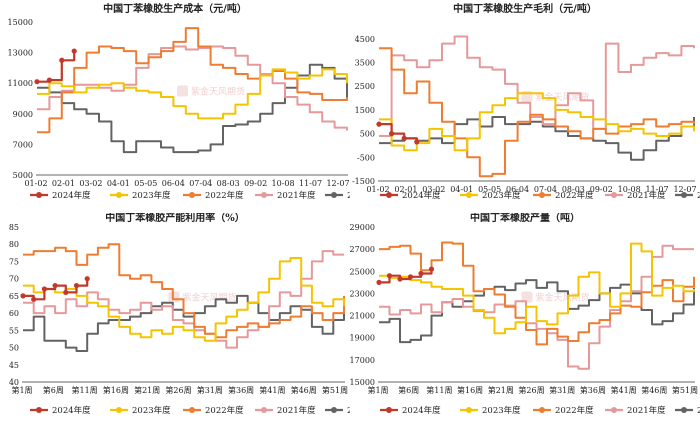 The width and height of the screenshot is (700, 426). What do you see at coordinates (362, 227) in the screenshot?
I see `y-tick-label: 29000` at bounding box center [362, 227].